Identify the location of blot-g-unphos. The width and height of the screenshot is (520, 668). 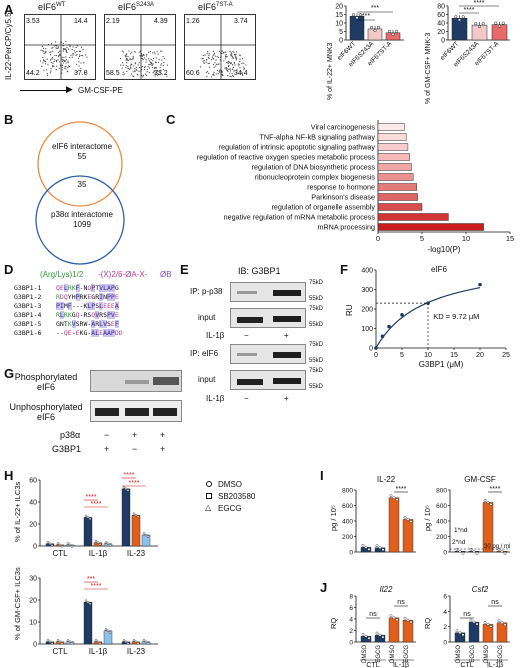
(136, 411).